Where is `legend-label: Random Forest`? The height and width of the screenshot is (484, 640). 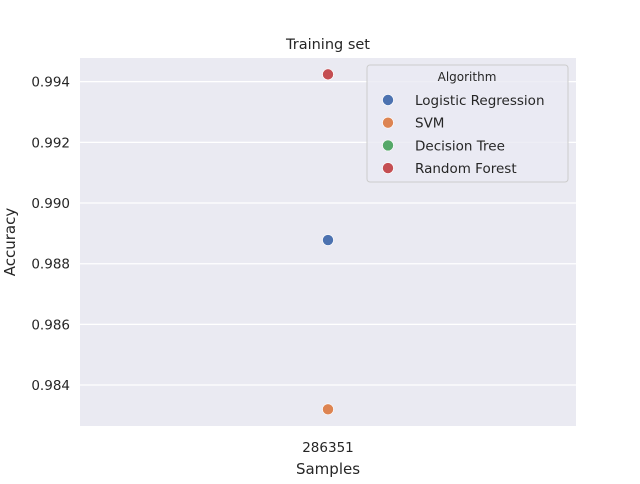
legend-label: Random Forest is located at coordinates (466, 169).